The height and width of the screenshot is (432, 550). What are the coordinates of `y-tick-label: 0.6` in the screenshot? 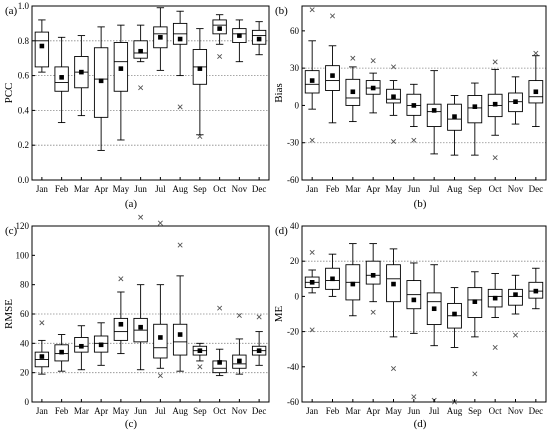 It's located at (24, 76).